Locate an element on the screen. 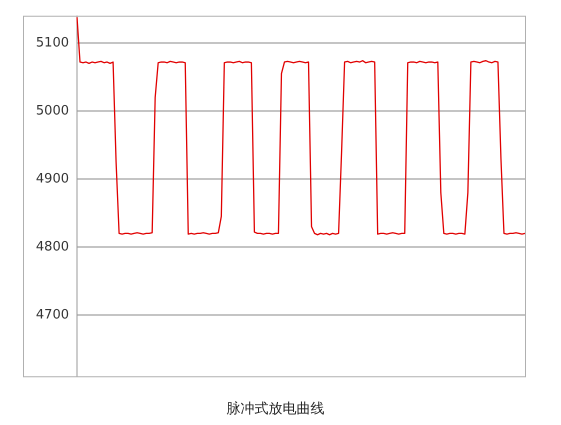 The image size is (561, 425). y-tick-label: 5000 is located at coordinates (52, 110).